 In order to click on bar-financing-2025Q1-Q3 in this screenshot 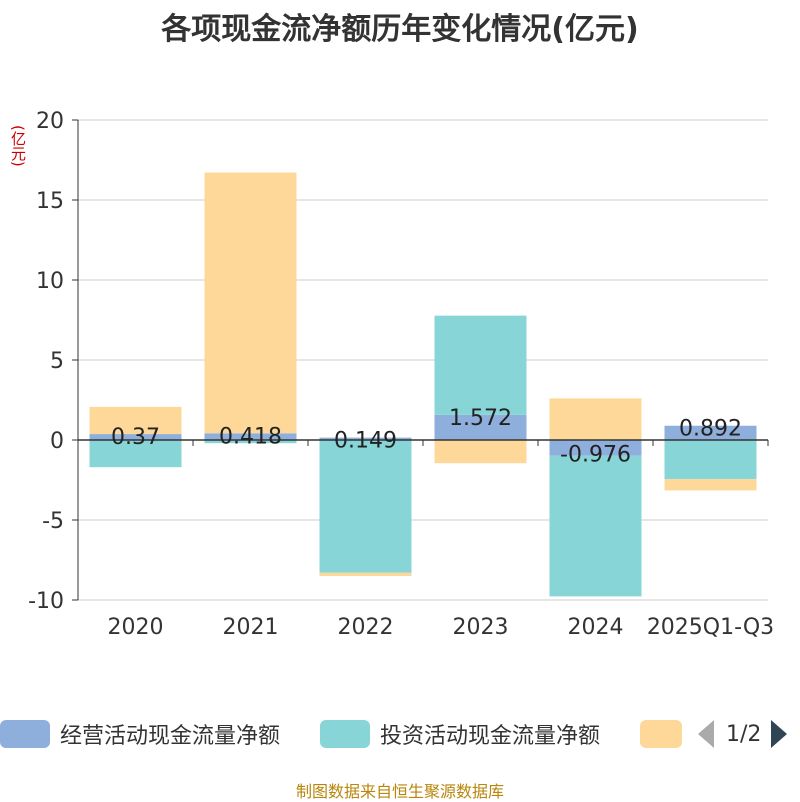, I will do `click(710, 485)`.